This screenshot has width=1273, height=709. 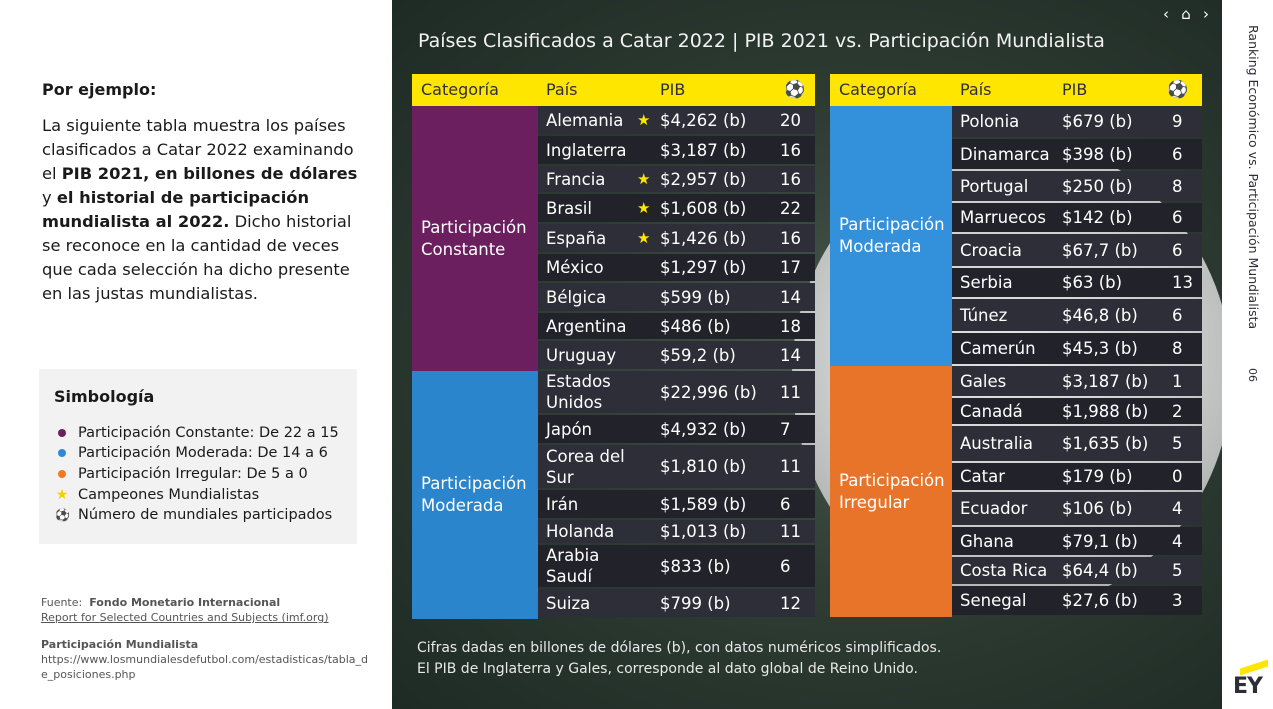 I want to click on gdp-cell: $3,187 (b), so click(x=1105, y=381).